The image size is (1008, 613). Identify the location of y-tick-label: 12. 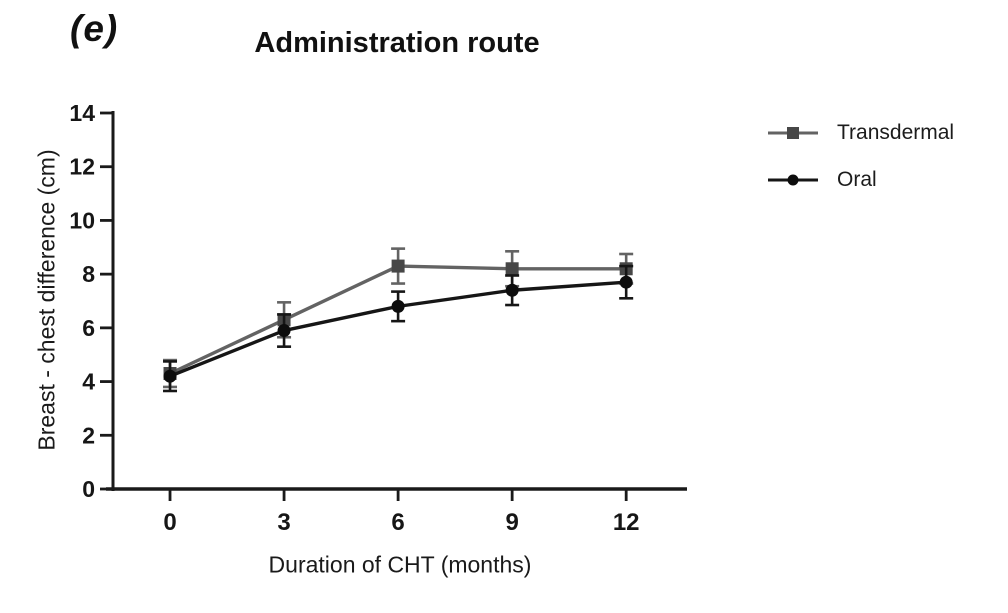
(82, 167).